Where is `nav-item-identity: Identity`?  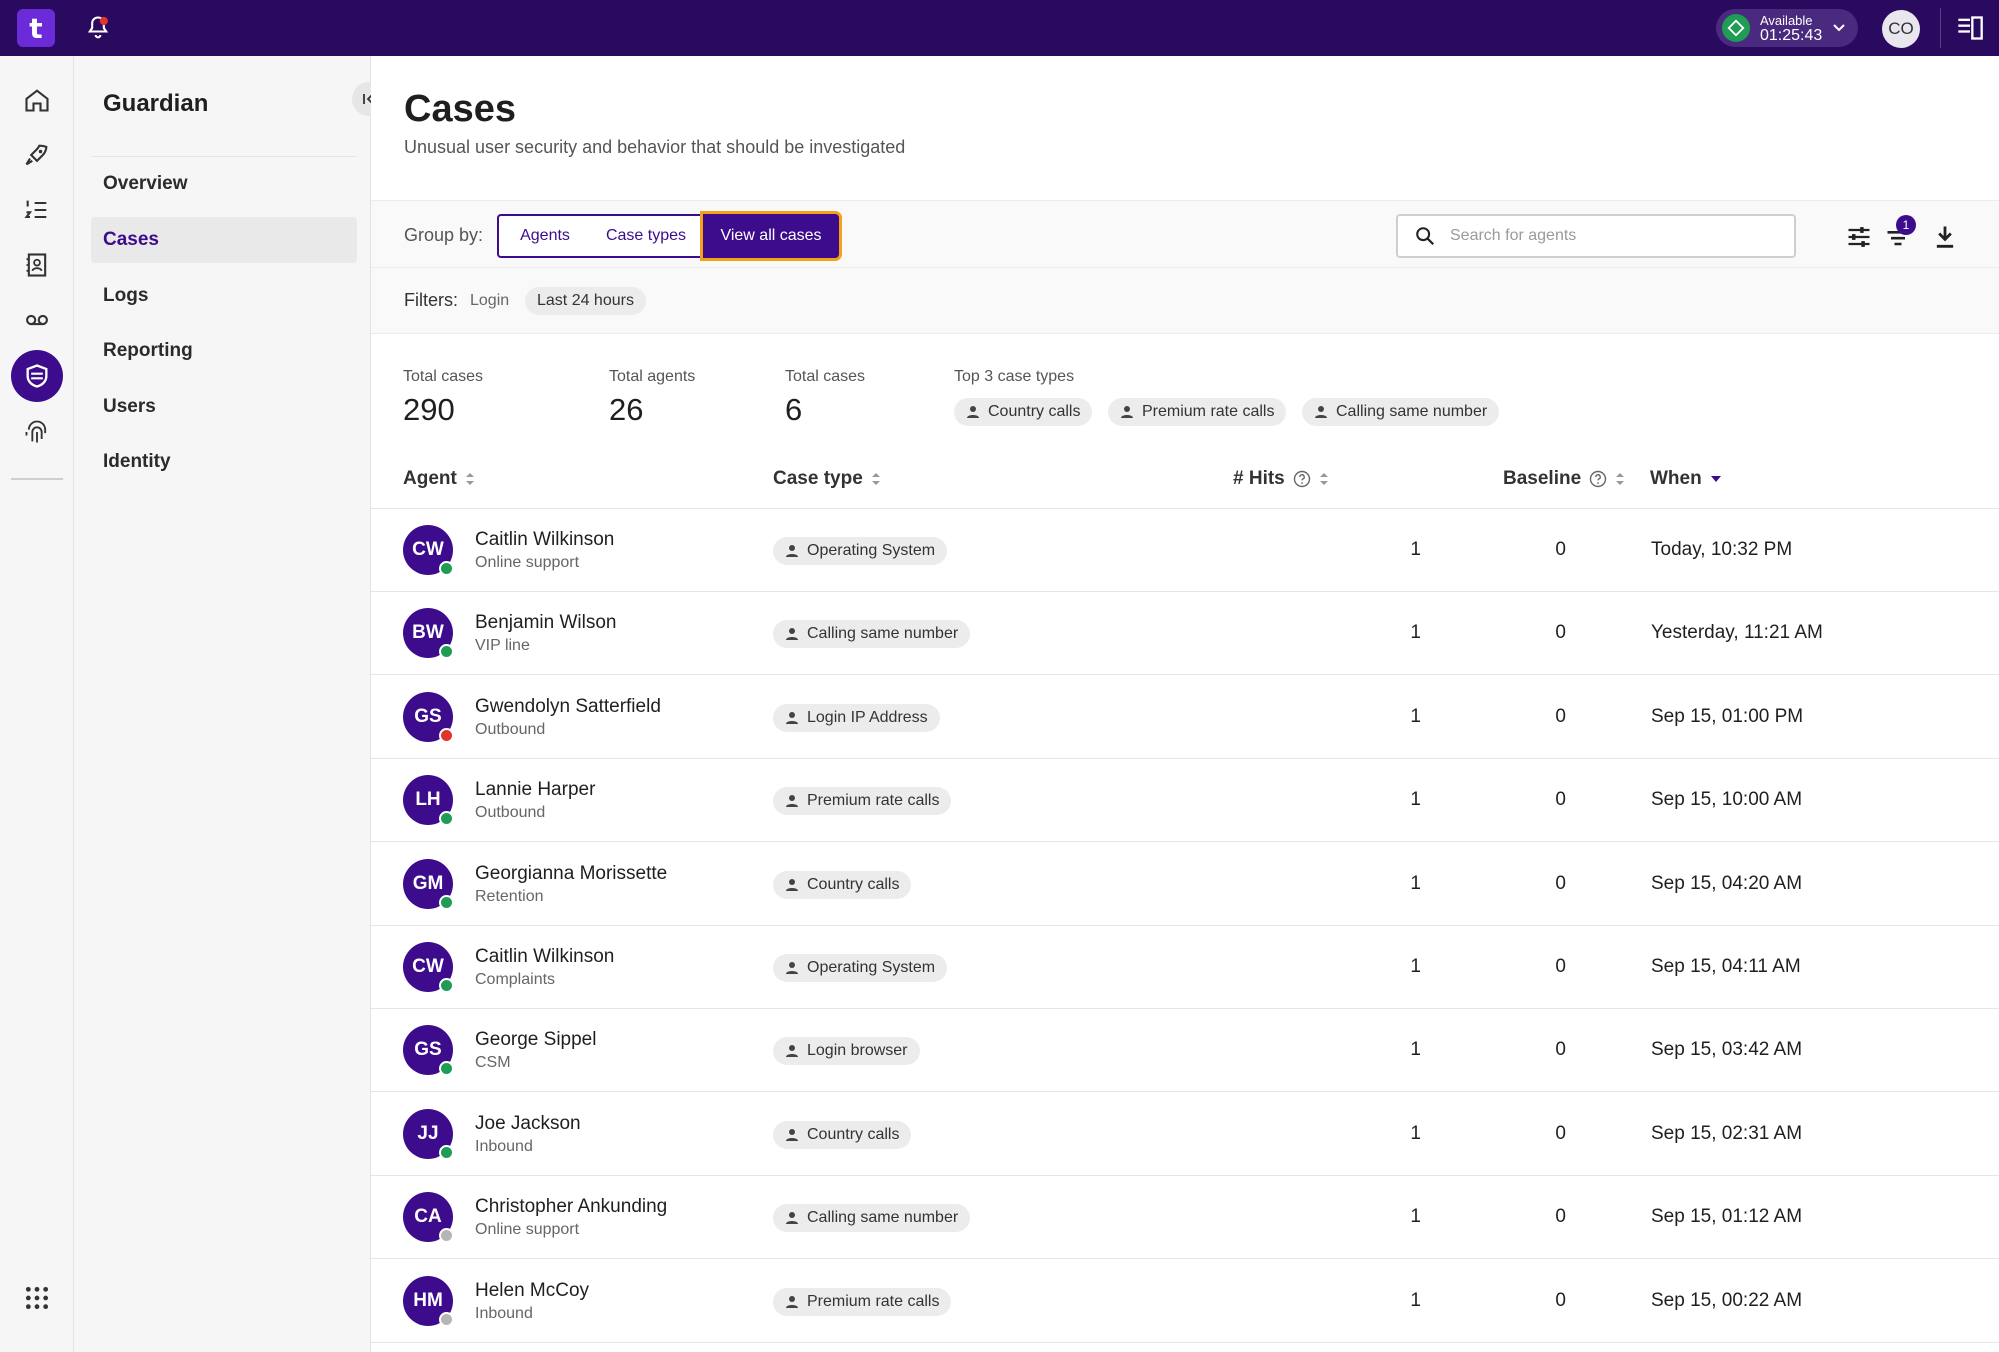 nav-item-identity: Identity is located at coordinates (137, 461).